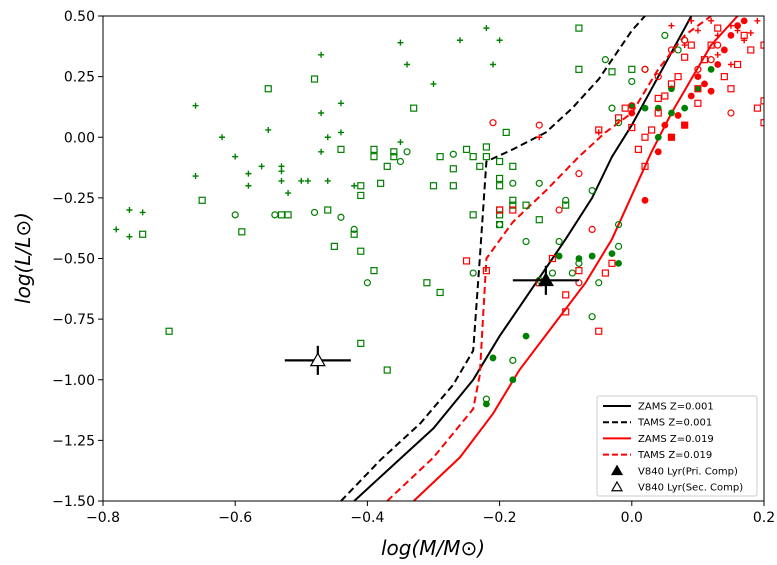 This screenshot has width=777, height=565. Describe the element at coordinates (764, 518) in the screenshot. I see `x-tick-label: 0.2` at that location.